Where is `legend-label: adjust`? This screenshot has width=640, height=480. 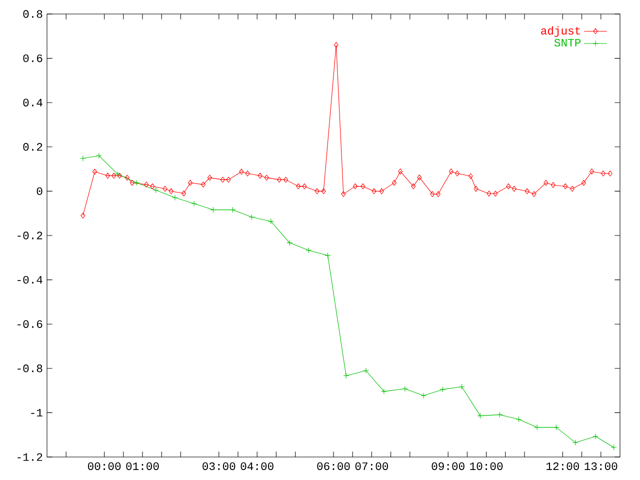 legend-label: adjust is located at coordinates (560, 31).